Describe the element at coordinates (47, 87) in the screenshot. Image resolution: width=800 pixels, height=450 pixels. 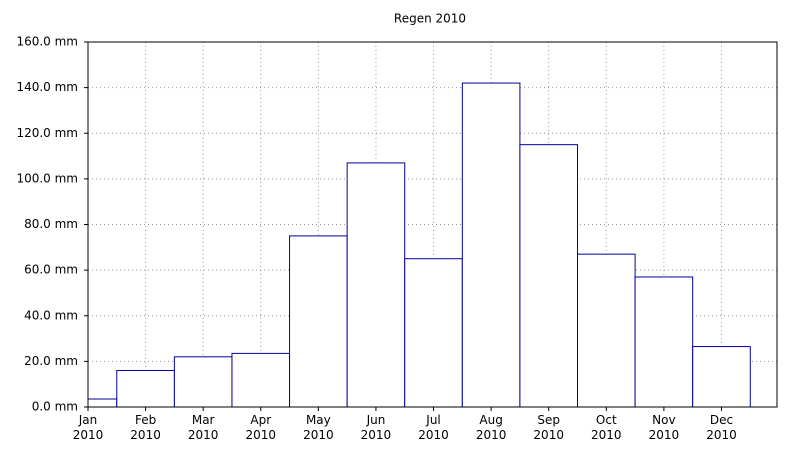
I see `y-tick-label: 140.0 mm` at that location.